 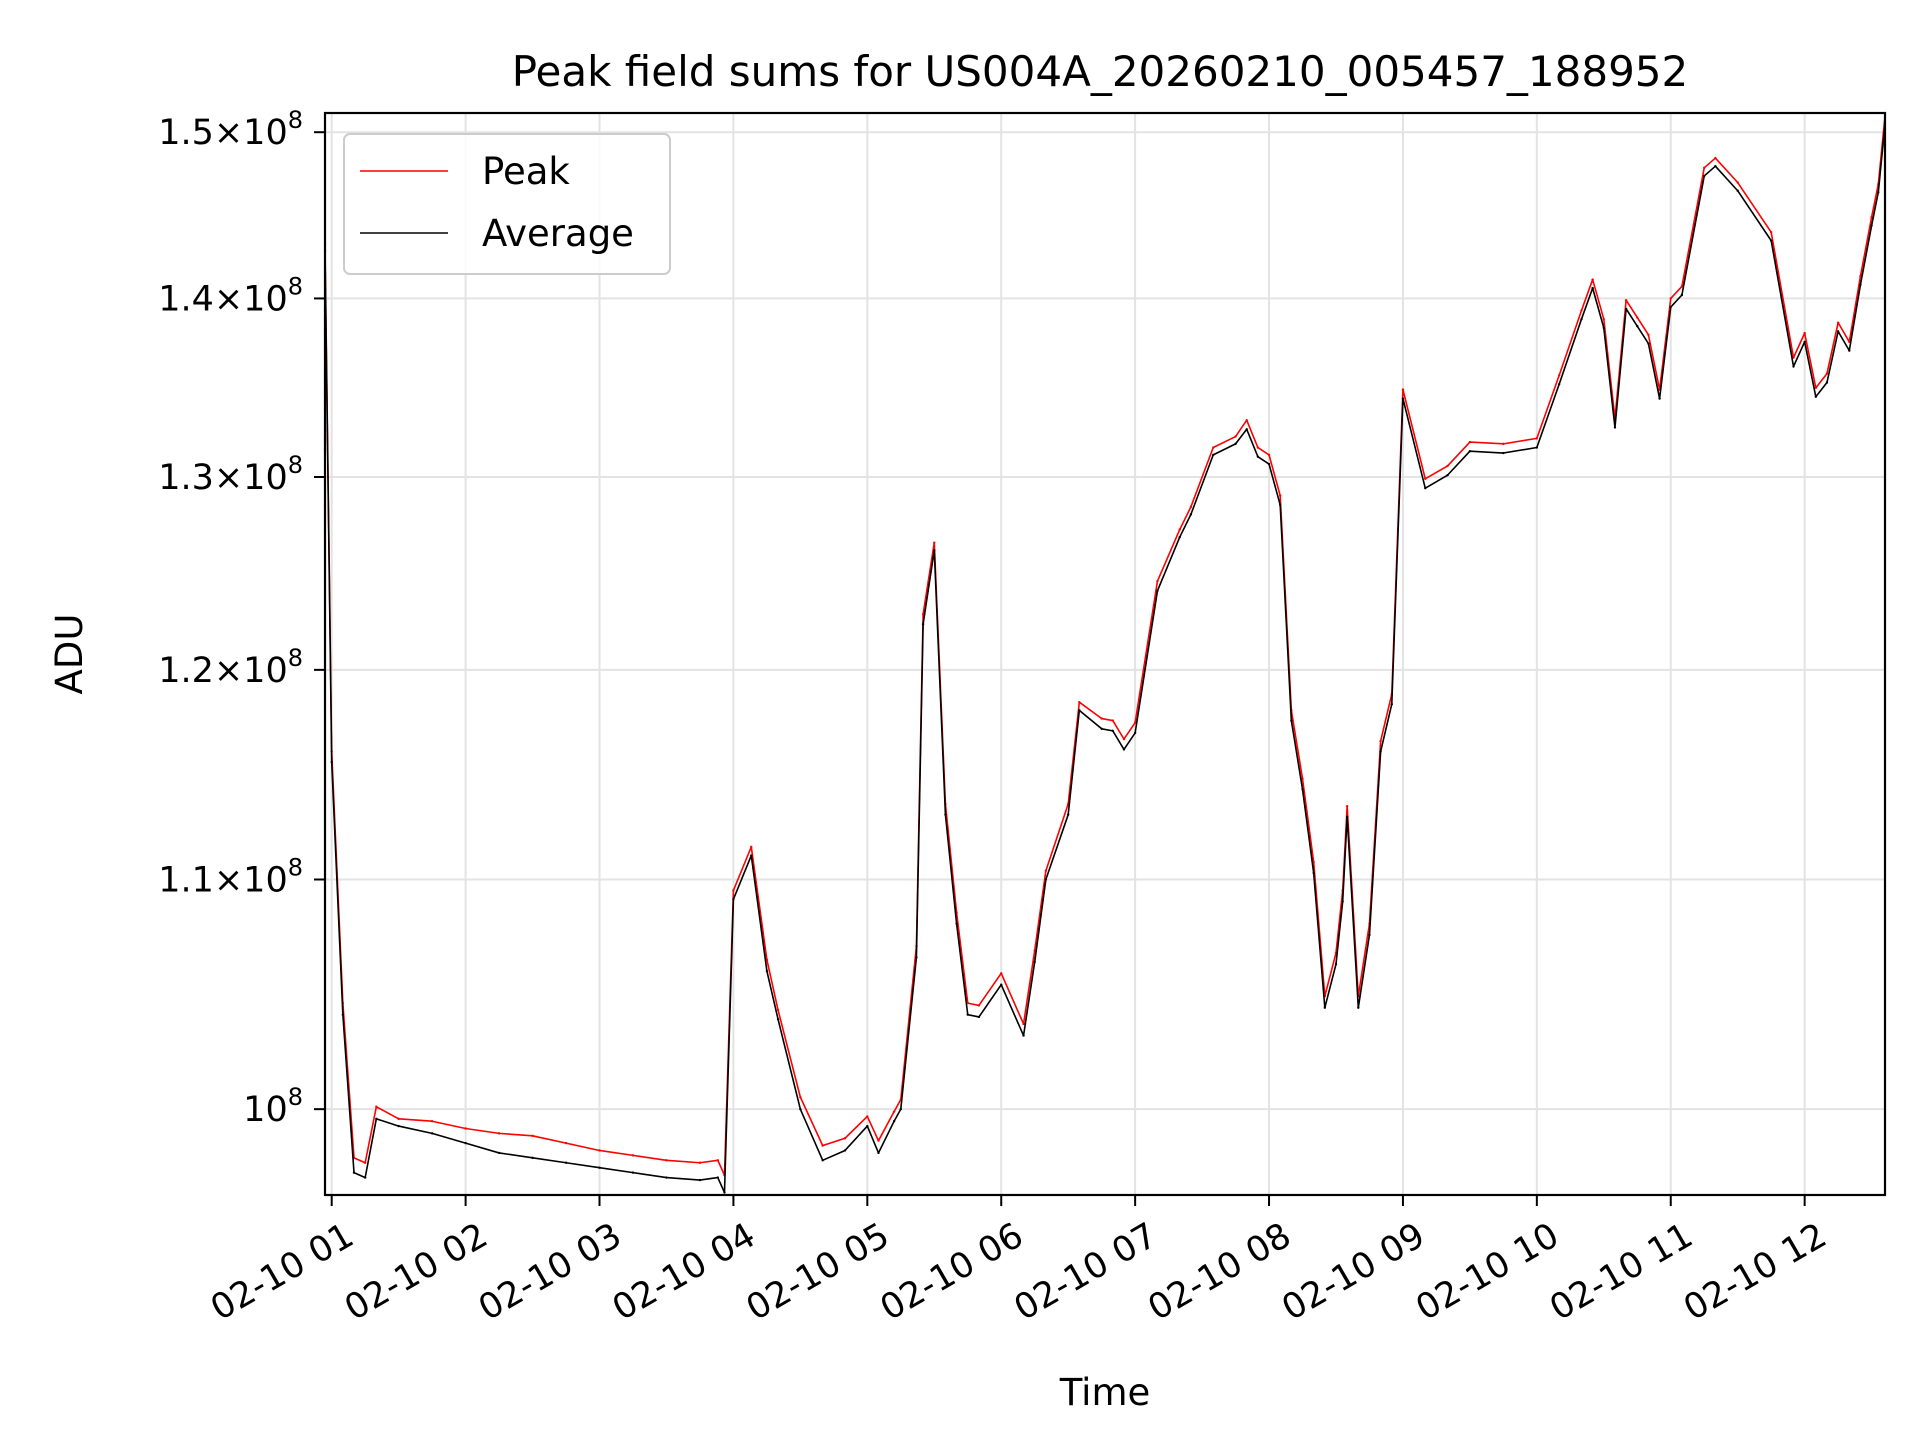 What do you see at coordinates (273, 1106) in the screenshot?
I see `y-tick-label: 108` at bounding box center [273, 1106].